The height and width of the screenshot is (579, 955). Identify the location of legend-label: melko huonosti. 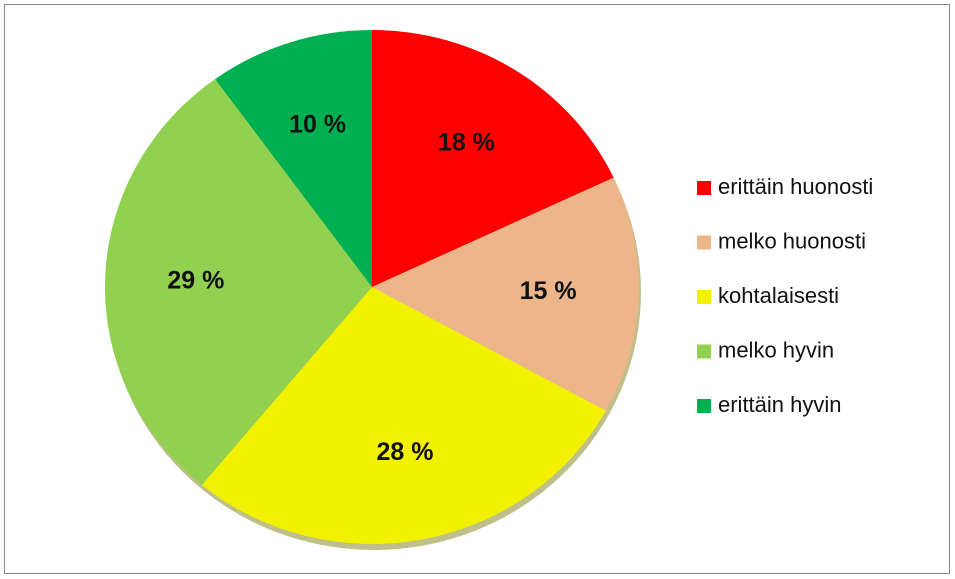
(792, 240).